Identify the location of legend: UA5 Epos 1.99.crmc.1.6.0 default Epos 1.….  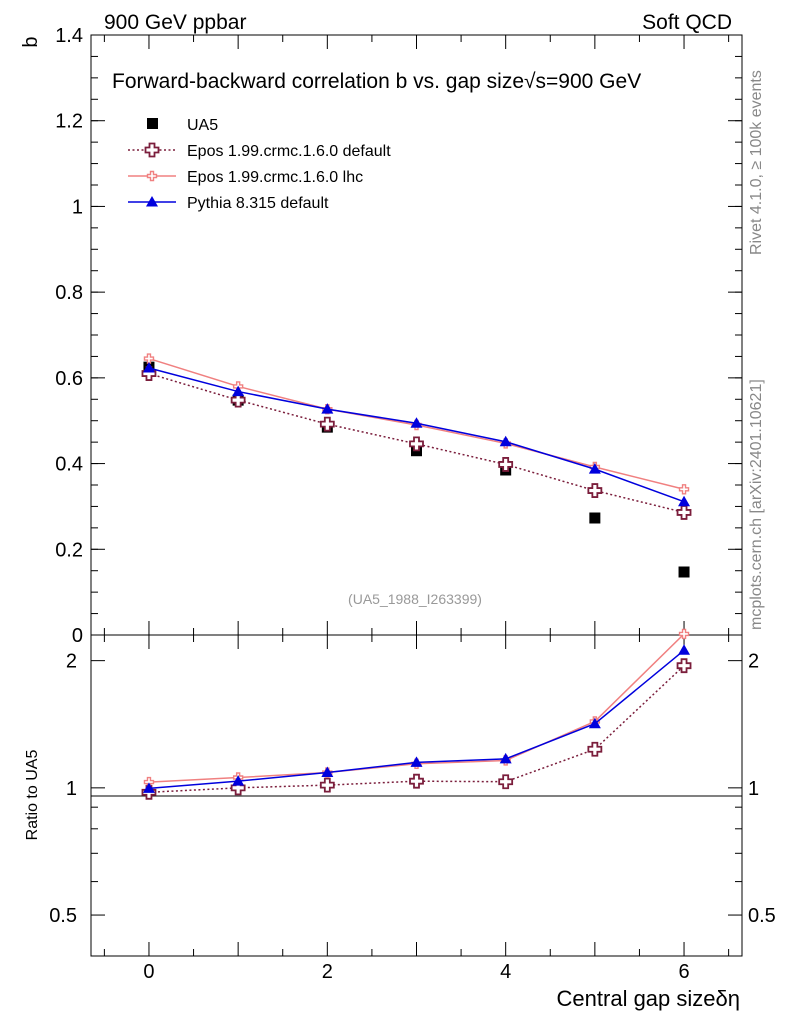
(259, 164).